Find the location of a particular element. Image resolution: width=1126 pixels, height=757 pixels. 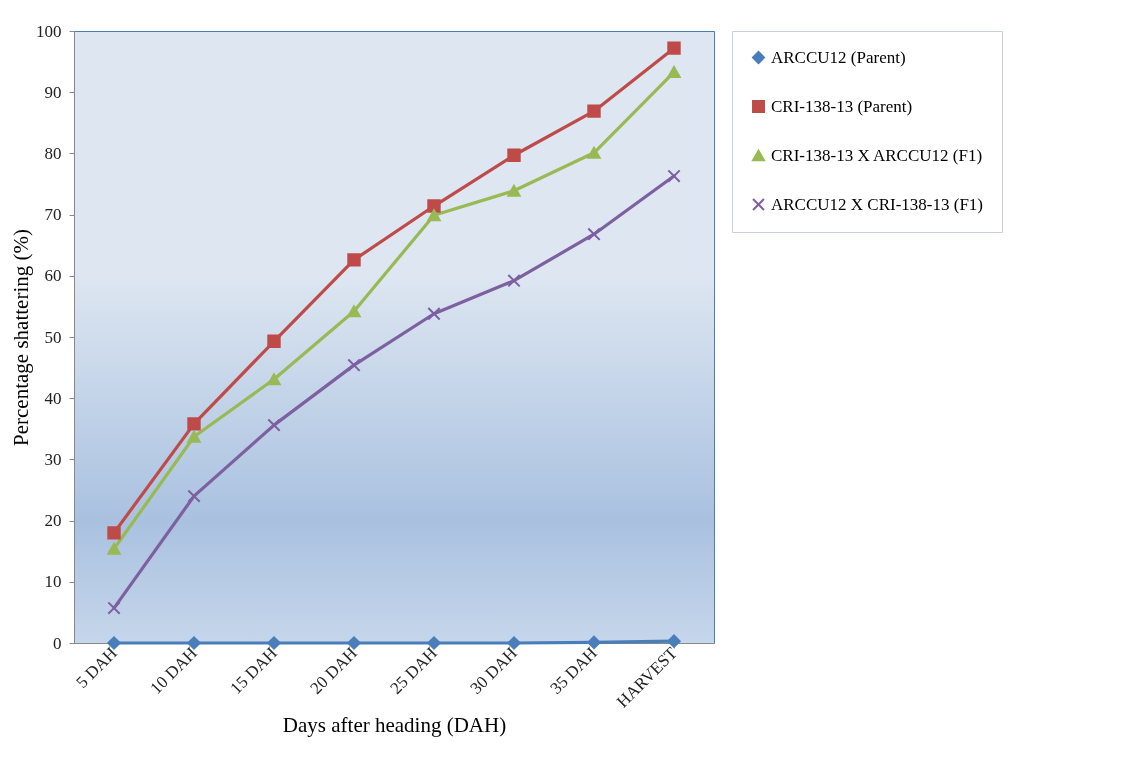

y-tick-label: 80 is located at coordinates (53, 153).